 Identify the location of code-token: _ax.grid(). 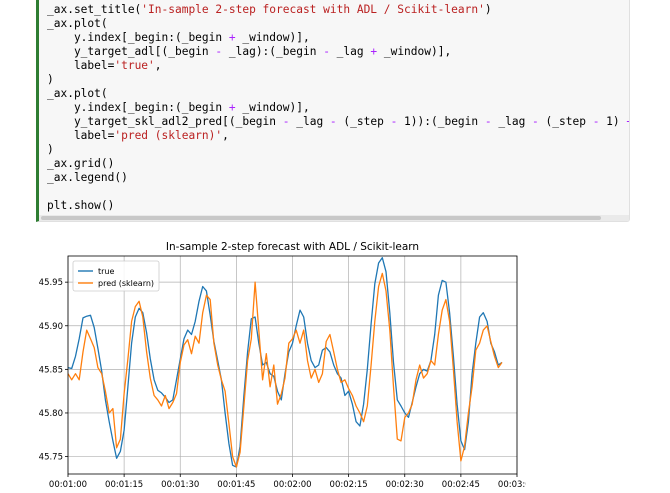
(81, 163).